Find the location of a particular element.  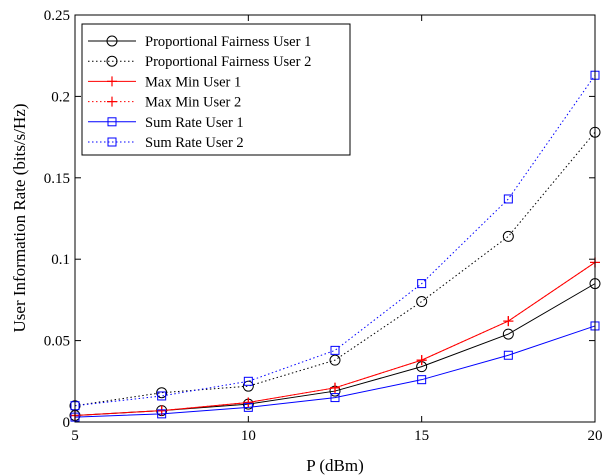

y-tick-label: 0 is located at coordinates (67, 423).